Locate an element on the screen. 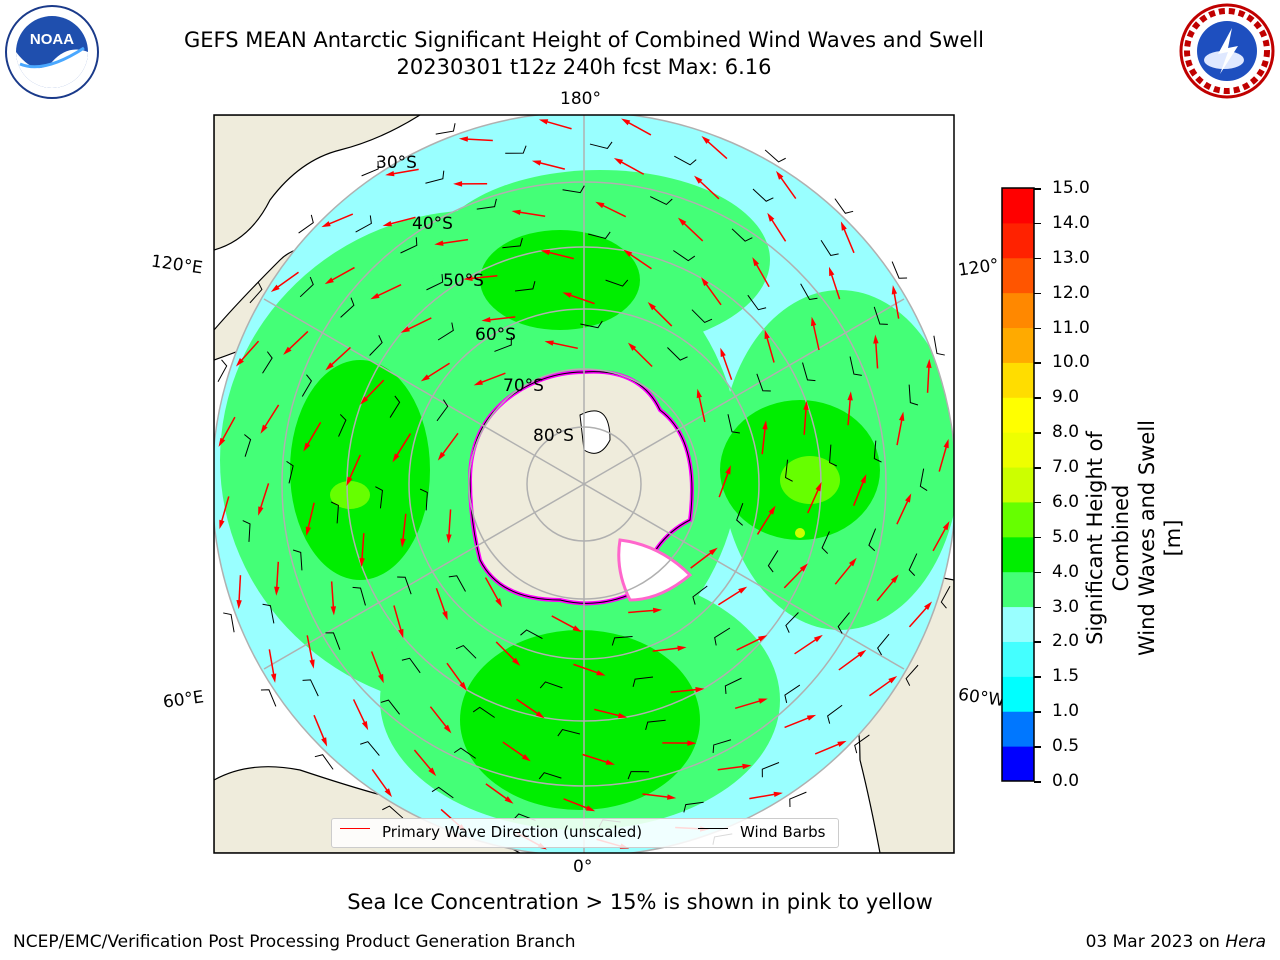 The height and width of the screenshot is (960, 1280). colorbar-tick-label: 0.0 is located at coordinates (1066, 781).